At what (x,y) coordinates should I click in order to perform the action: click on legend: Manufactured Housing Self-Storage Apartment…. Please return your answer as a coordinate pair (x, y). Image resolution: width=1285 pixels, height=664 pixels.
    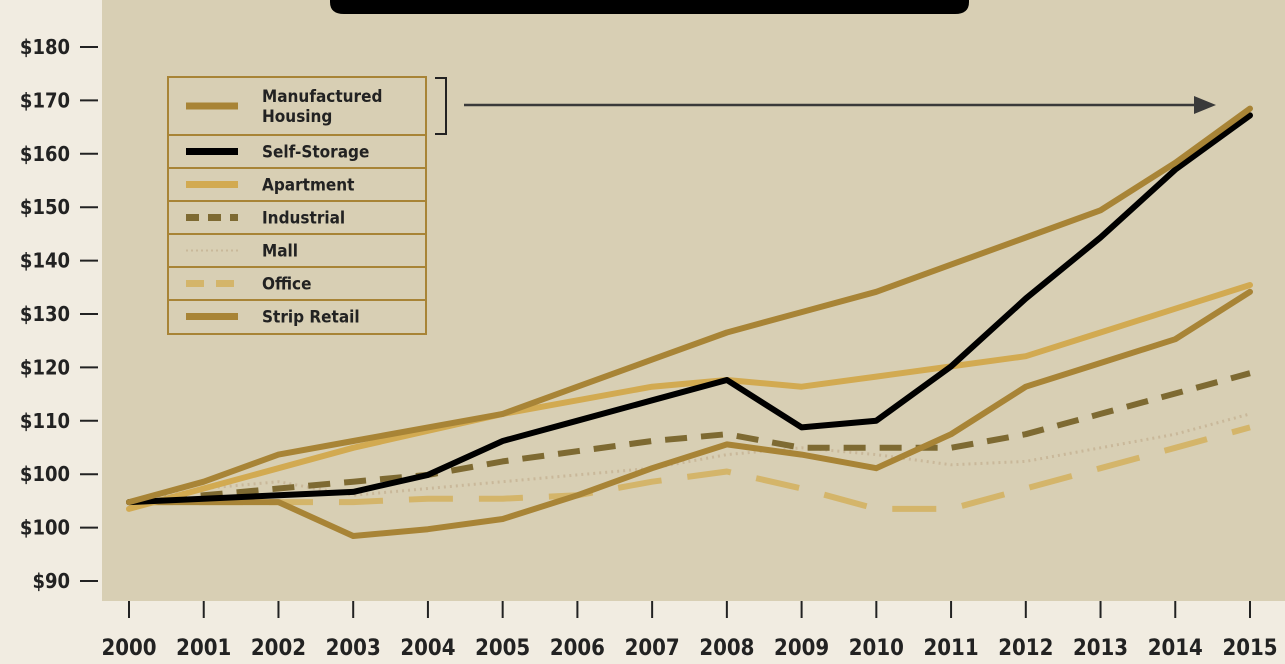
    Looking at the image, I should click on (297, 205).